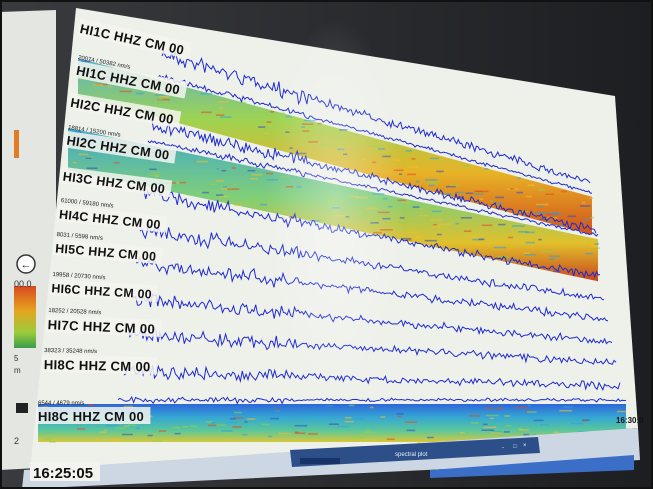  I want to click on side-stop-button, so click(22, 408).